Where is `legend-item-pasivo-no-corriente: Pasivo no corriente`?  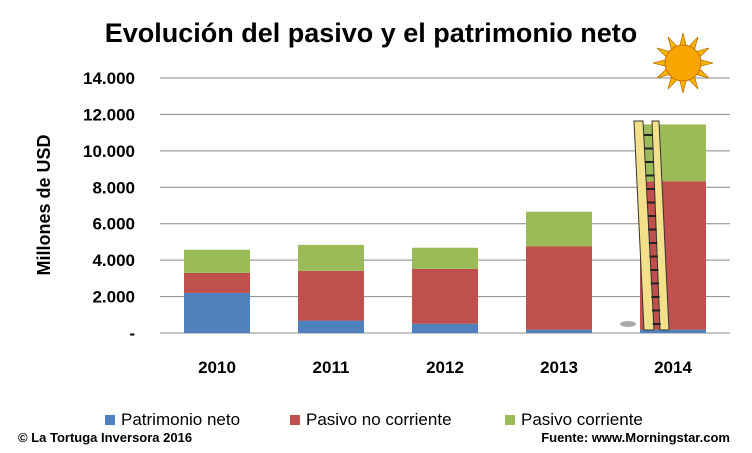 legend-item-pasivo-no-corriente: Pasivo no corriente is located at coordinates (371, 420).